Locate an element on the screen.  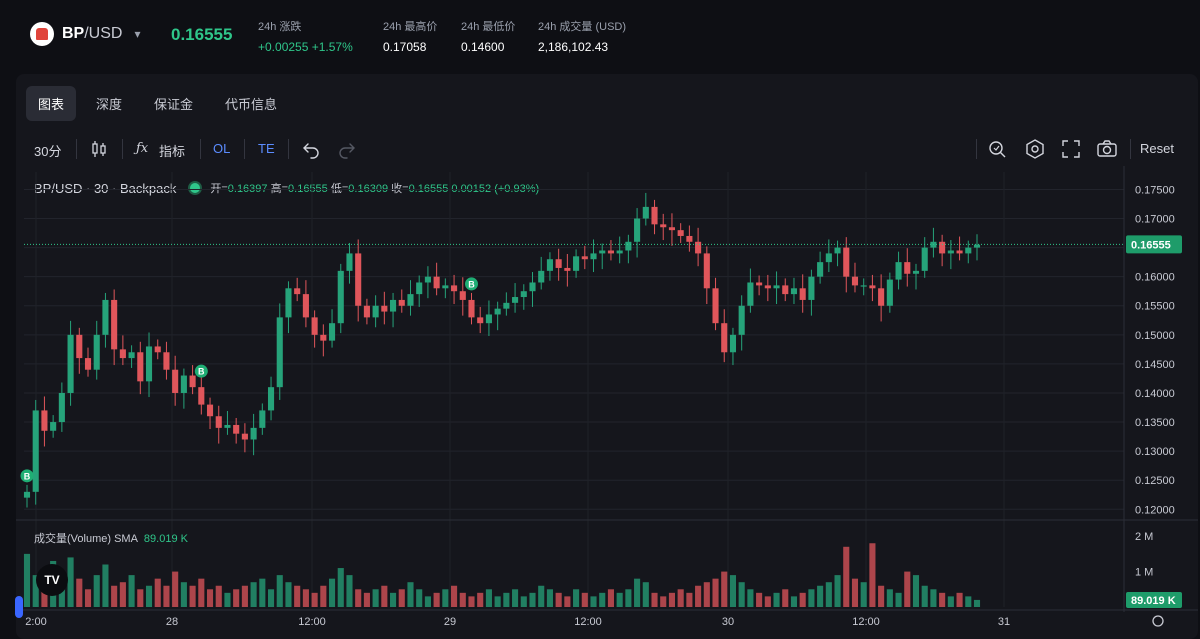
tab-token-info: 代币信息 is located at coordinates (251, 104).